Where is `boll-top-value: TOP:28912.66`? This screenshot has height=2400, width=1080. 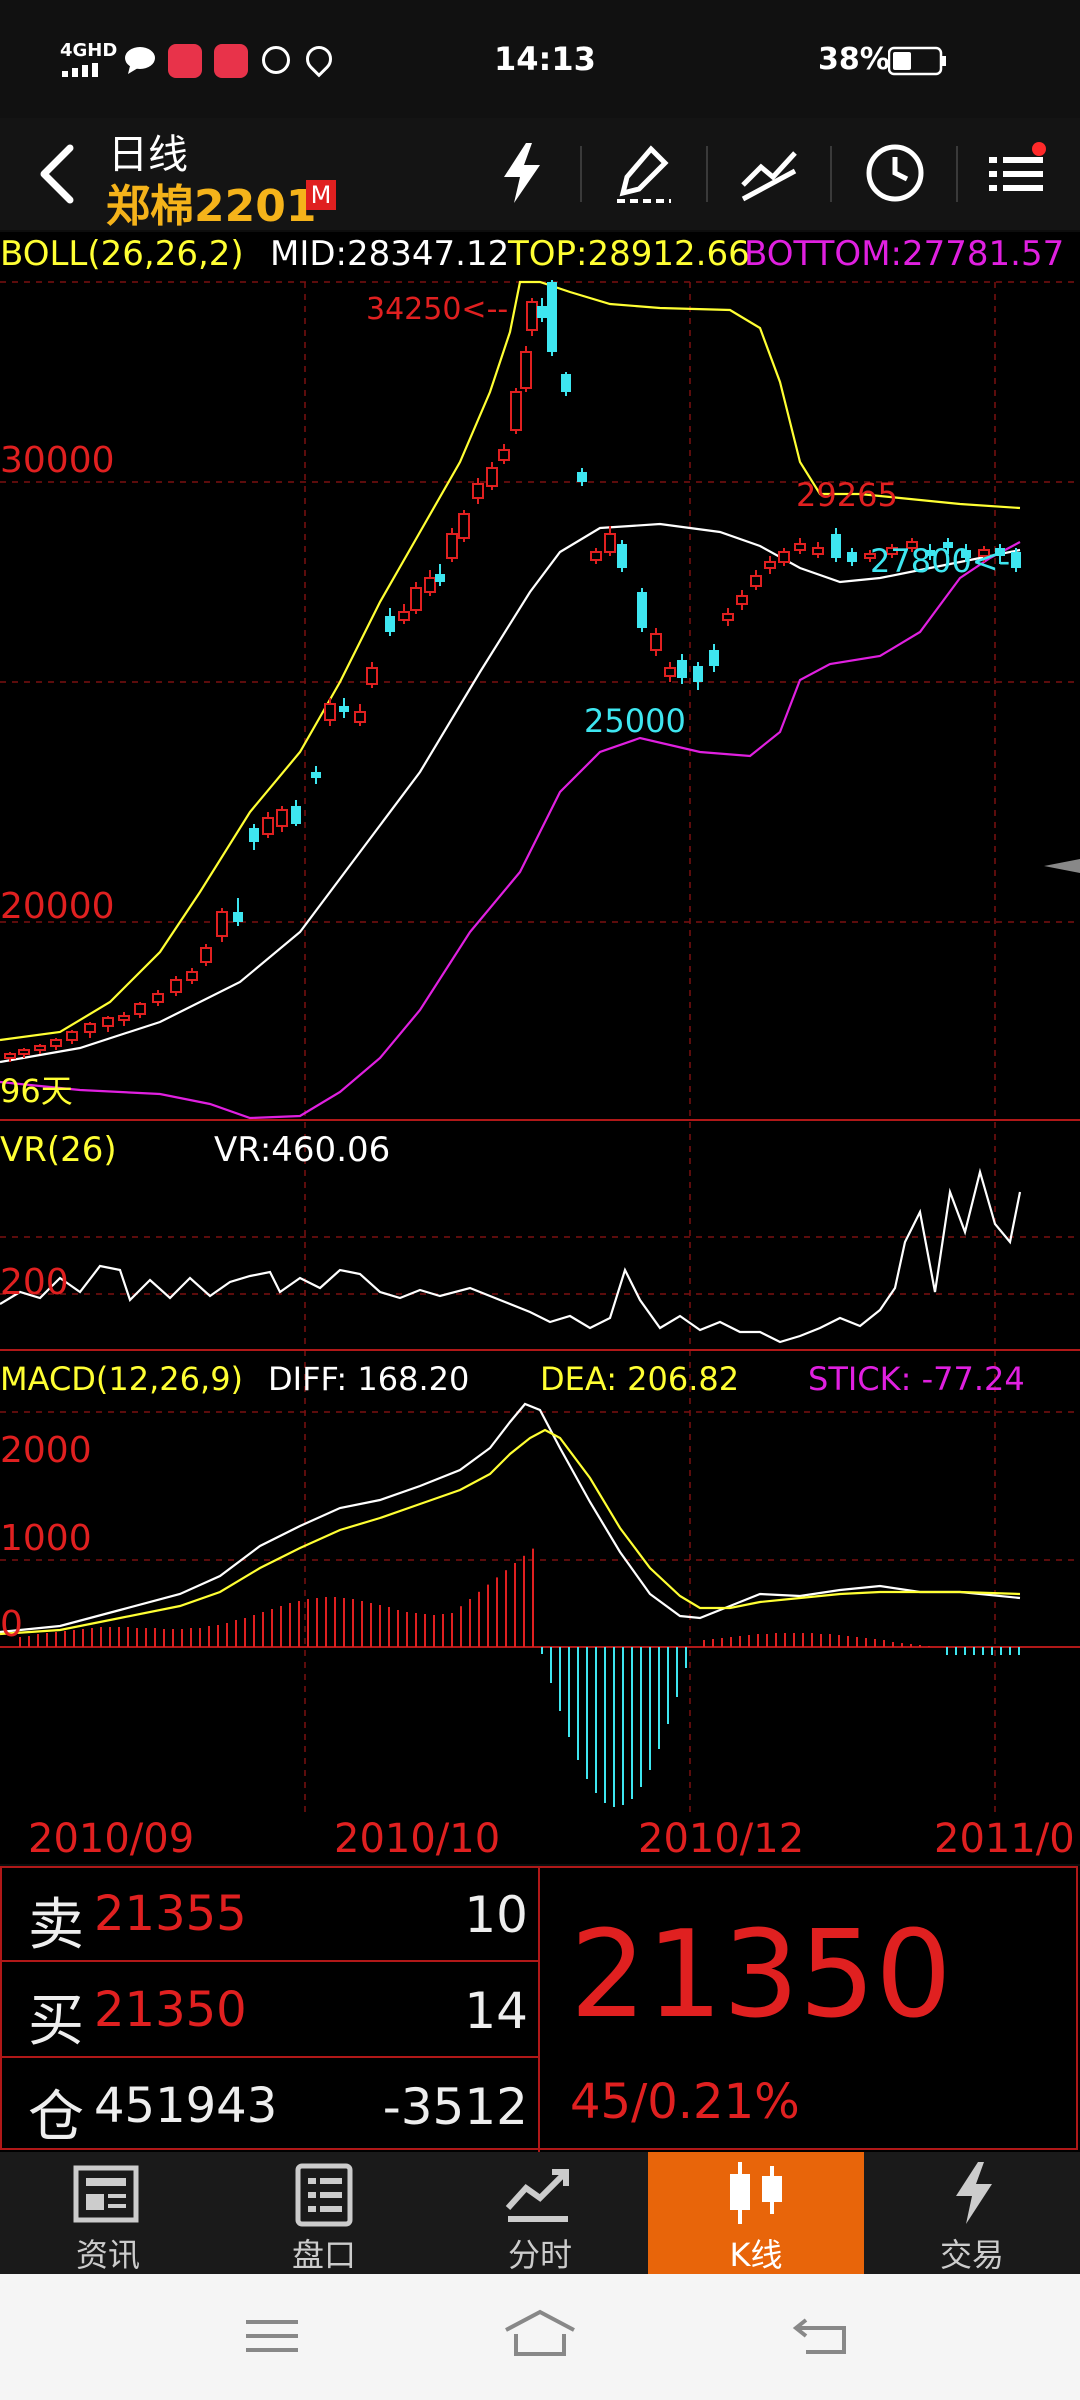 boll-top-value: TOP:28912.66 is located at coordinates (629, 254).